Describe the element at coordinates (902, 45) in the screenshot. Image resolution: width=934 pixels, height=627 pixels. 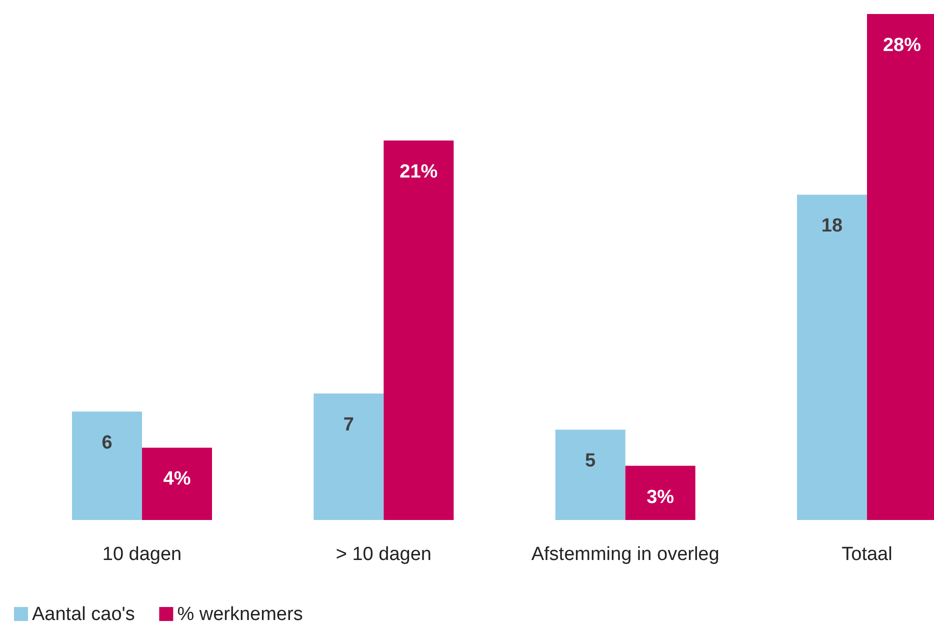
I see `data-label: 28%` at that location.